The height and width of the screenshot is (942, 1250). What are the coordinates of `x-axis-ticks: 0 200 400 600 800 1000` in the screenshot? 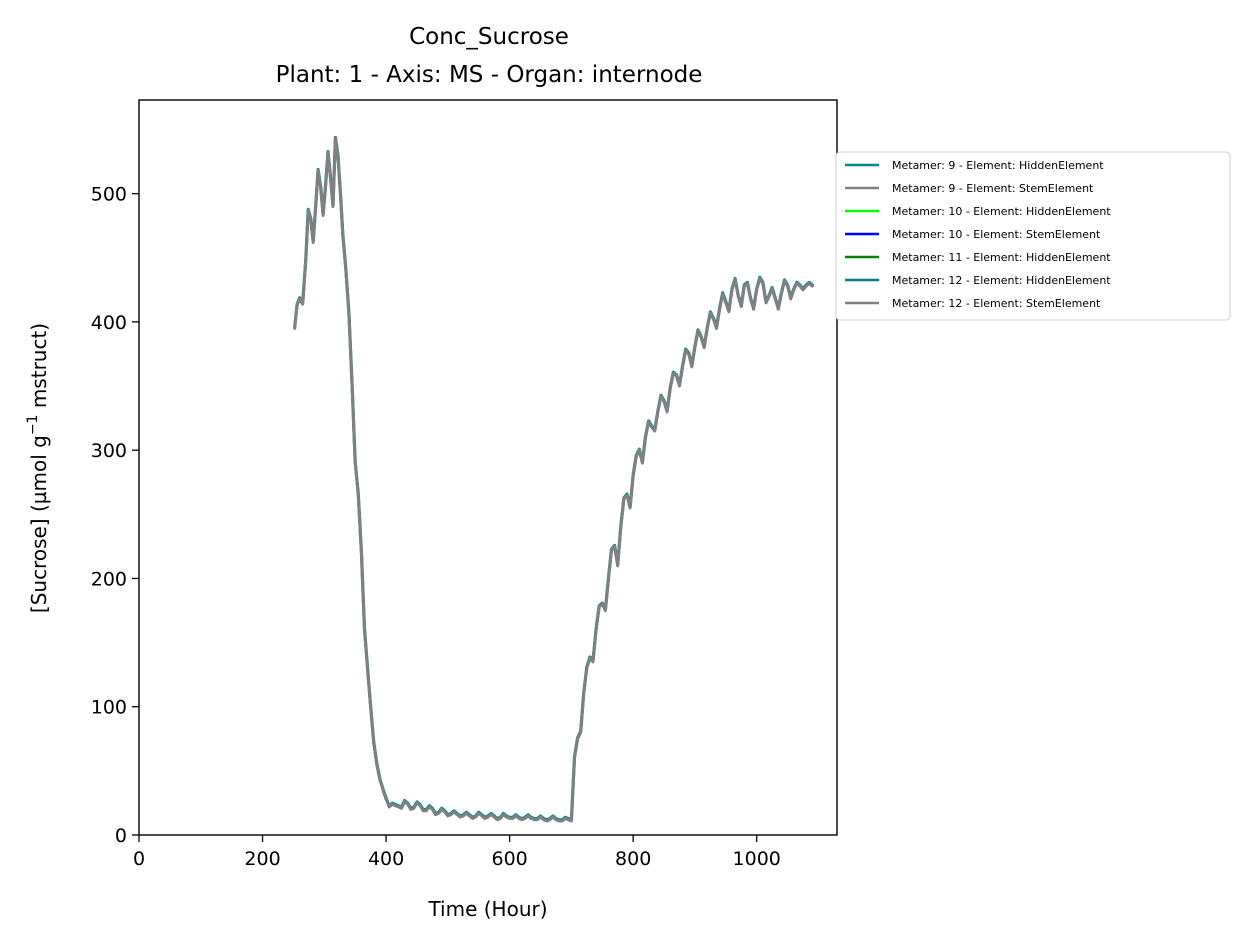 It's located at (457, 852).